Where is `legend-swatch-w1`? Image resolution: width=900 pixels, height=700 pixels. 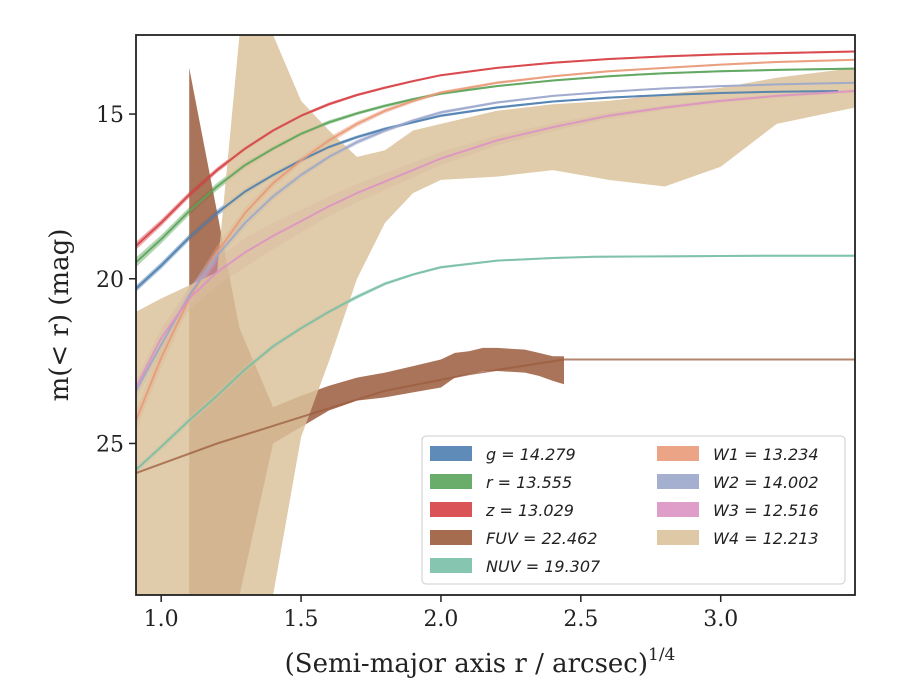
legend-swatch-w1 is located at coordinates (678, 453).